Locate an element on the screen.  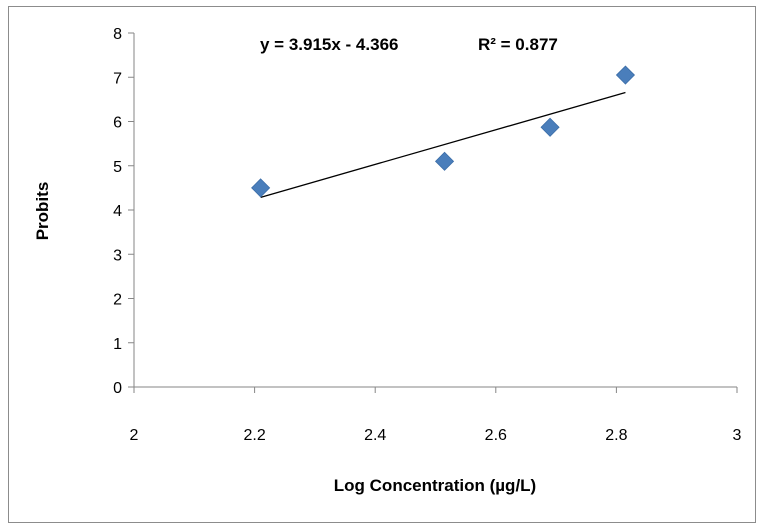
r-squared-label: R² = 0.877 is located at coordinates (518, 44).